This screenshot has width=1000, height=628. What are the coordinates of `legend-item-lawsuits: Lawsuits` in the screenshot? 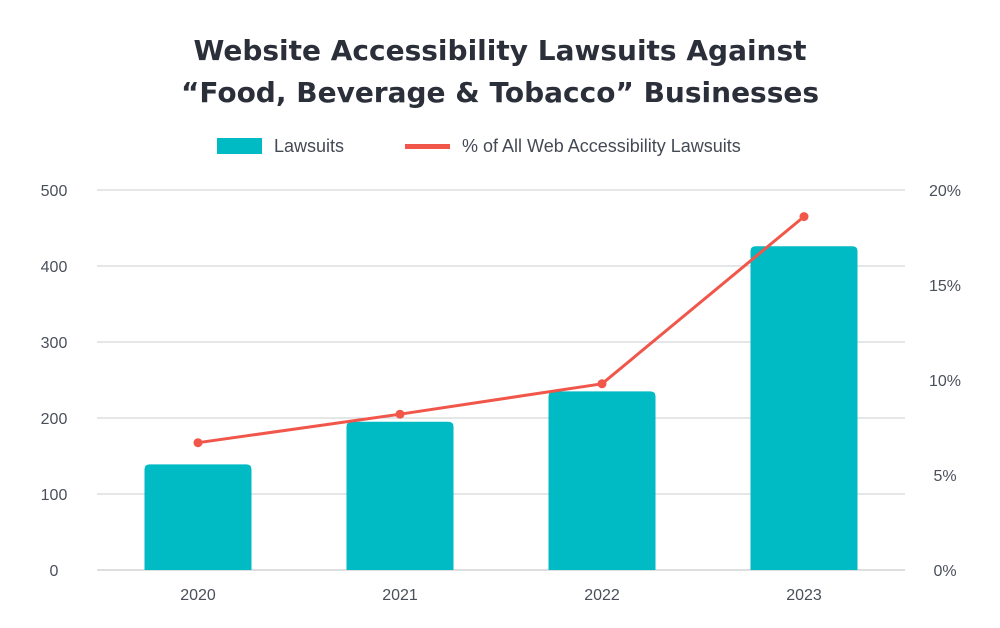 It's located at (280, 146).